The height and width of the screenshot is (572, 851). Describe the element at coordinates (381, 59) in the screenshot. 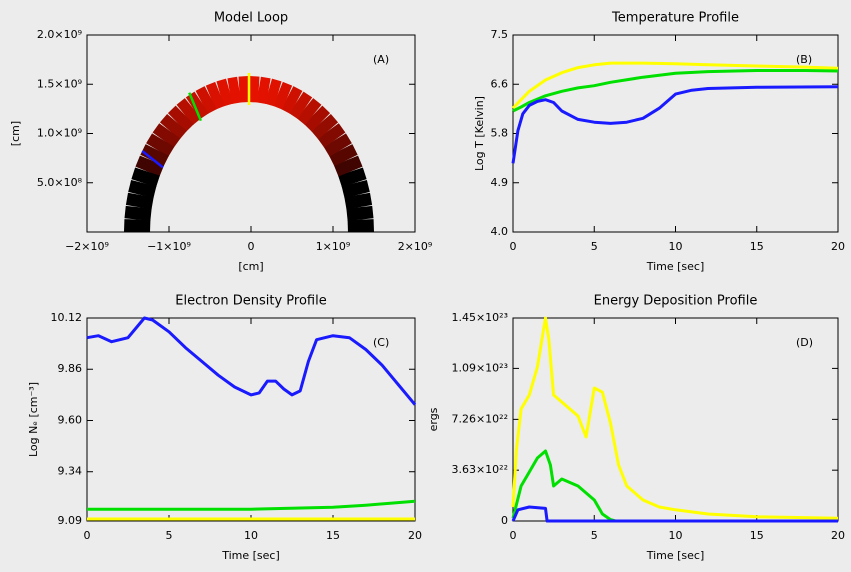

I see `annotation: (A)` at that location.